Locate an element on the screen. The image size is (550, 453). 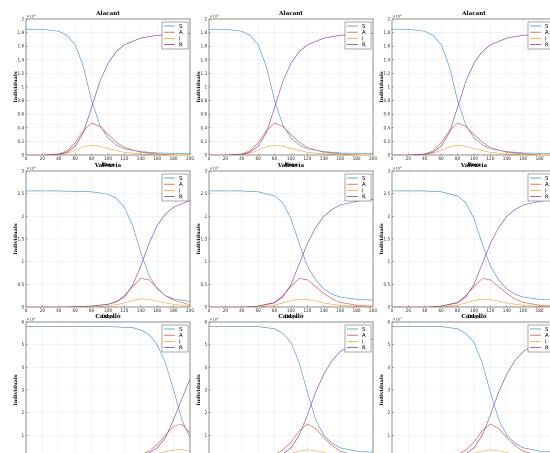
chart-title: València is located at coordinates (291, 165).